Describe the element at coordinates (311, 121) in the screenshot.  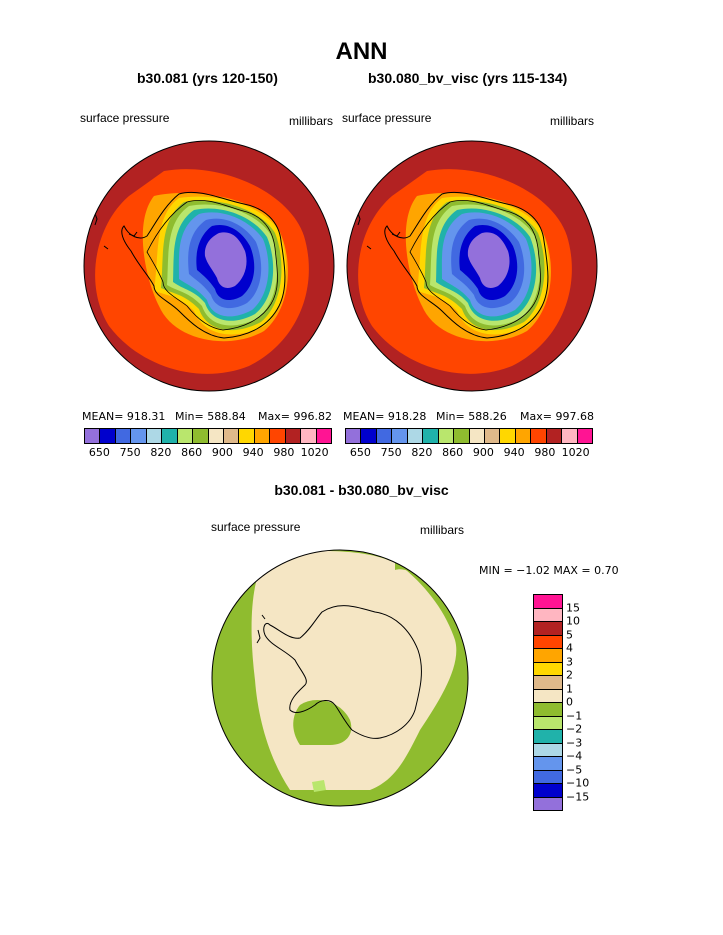
I see `panel1-units-label: millibars` at that location.